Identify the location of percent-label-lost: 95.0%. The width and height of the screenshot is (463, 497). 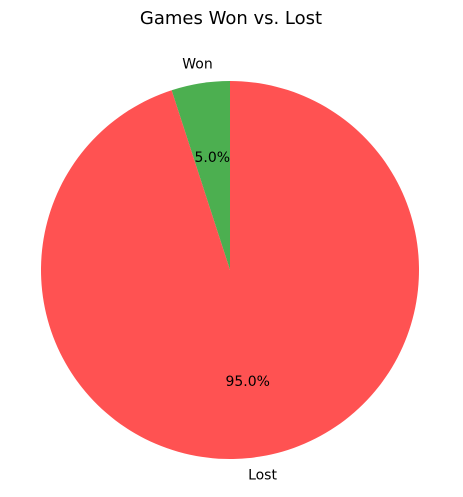
(247, 382).